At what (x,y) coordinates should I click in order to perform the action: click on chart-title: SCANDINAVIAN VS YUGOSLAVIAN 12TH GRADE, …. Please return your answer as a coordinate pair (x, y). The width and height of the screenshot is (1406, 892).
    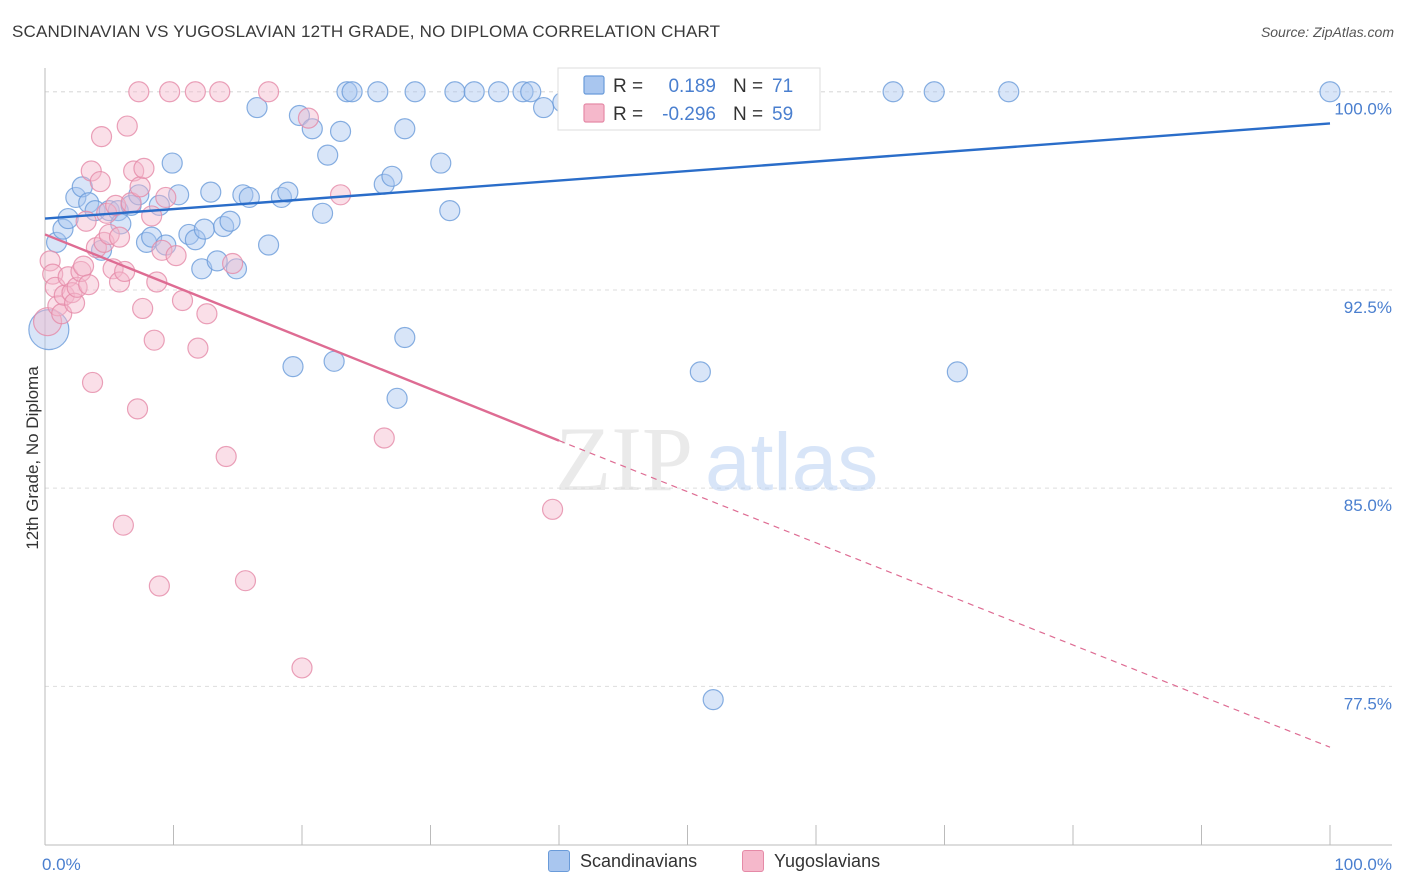
    Looking at the image, I should click on (366, 31).